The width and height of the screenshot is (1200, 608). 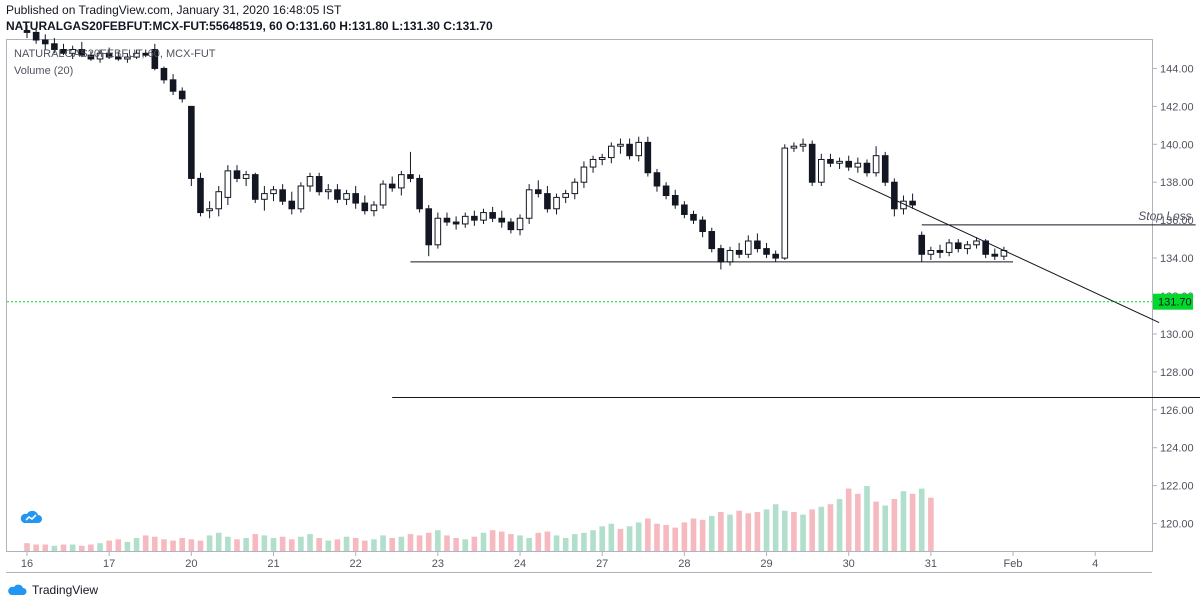 What do you see at coordinates (17, 589) in the screenshot?
I see `tradingview-logo-icon` at bounding box center [17, 589].